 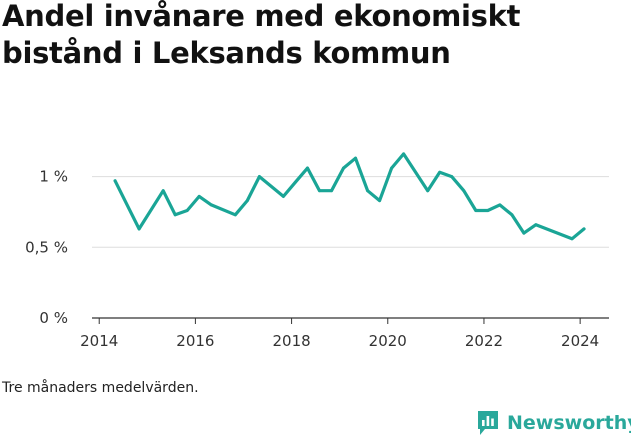 I want to click on x-tick-label: 2024, so click(x=580, y=341).